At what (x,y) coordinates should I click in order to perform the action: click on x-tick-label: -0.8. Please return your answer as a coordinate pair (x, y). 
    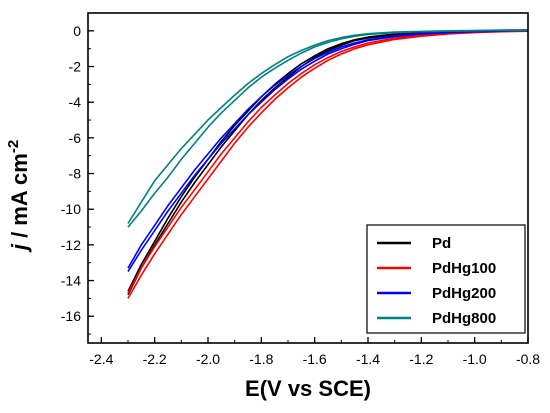
    Looking at the image, I should click on (528, 359).